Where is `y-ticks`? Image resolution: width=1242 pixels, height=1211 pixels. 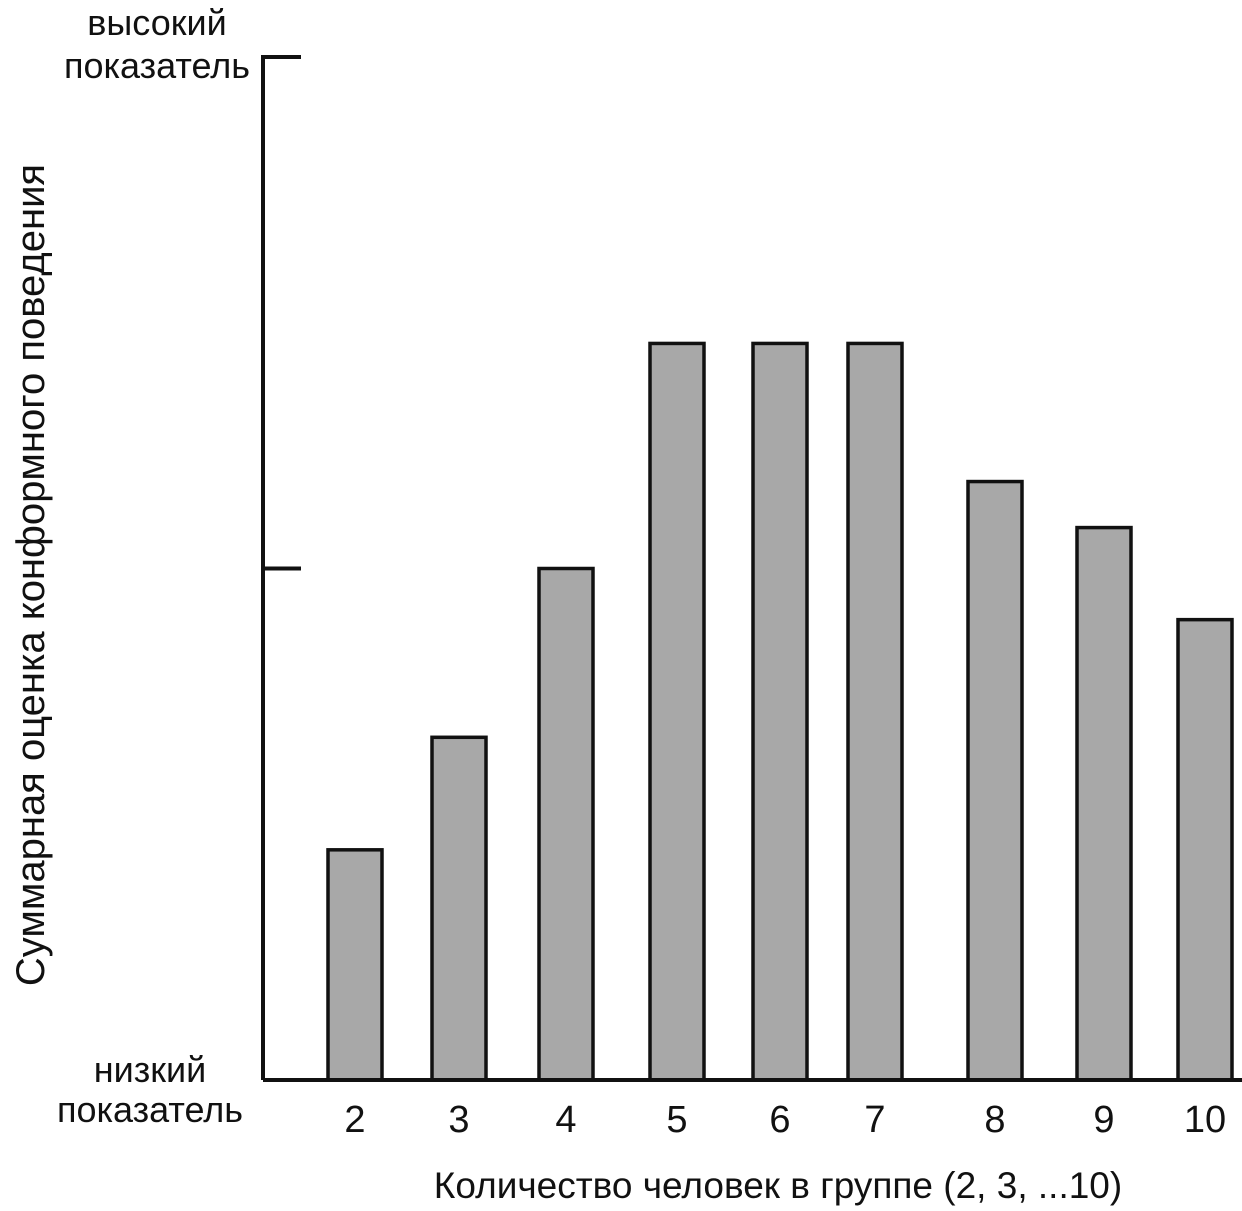
y-ticks is located at coordinates (281, 313).